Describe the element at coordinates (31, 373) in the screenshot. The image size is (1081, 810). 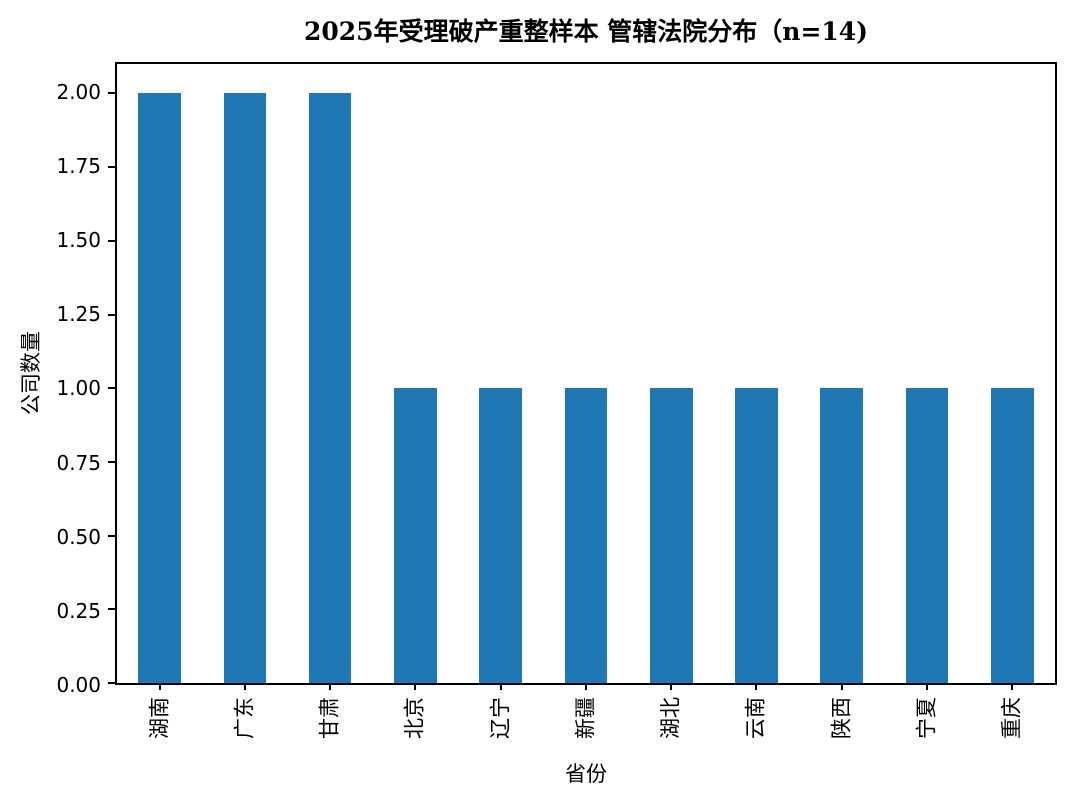
I see `y-axis-label: 公司数量` at that location.